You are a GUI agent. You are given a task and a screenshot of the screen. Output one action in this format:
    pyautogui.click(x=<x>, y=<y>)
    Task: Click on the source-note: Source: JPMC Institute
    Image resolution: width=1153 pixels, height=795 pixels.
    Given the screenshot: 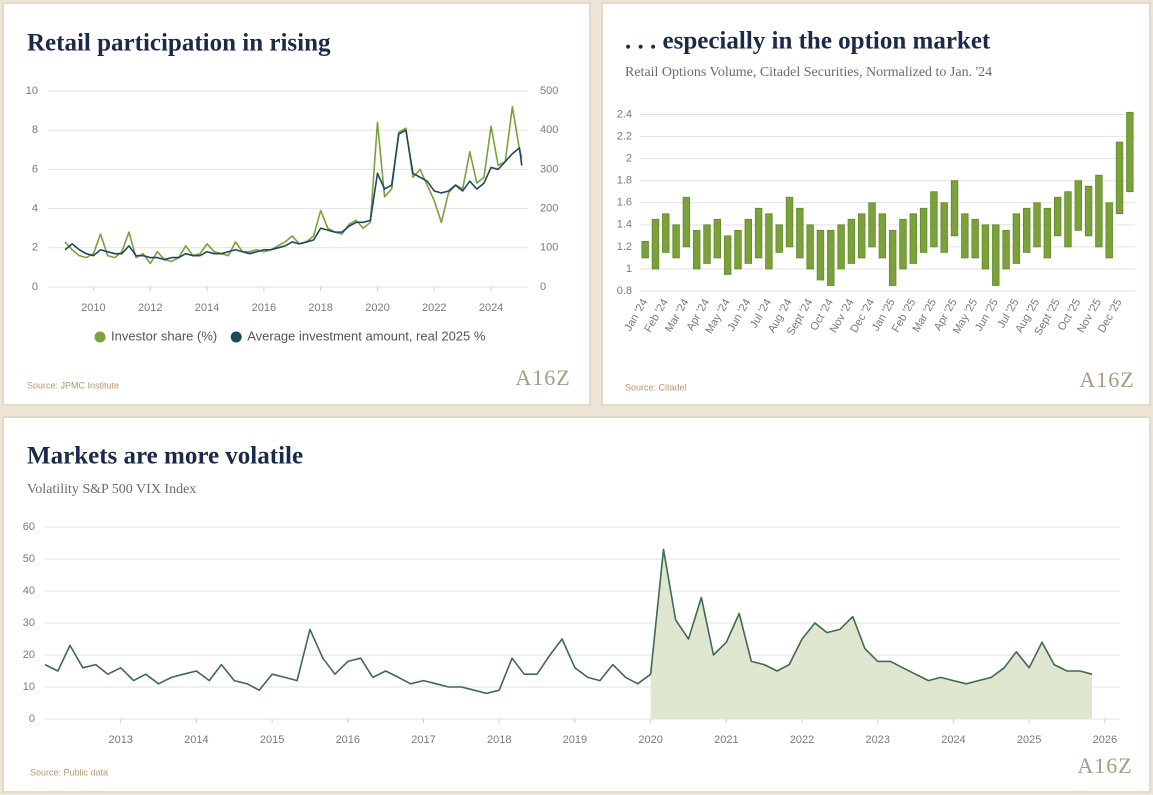 What is the action you would take?
    pyautogui.click(x=73, y=385)
    